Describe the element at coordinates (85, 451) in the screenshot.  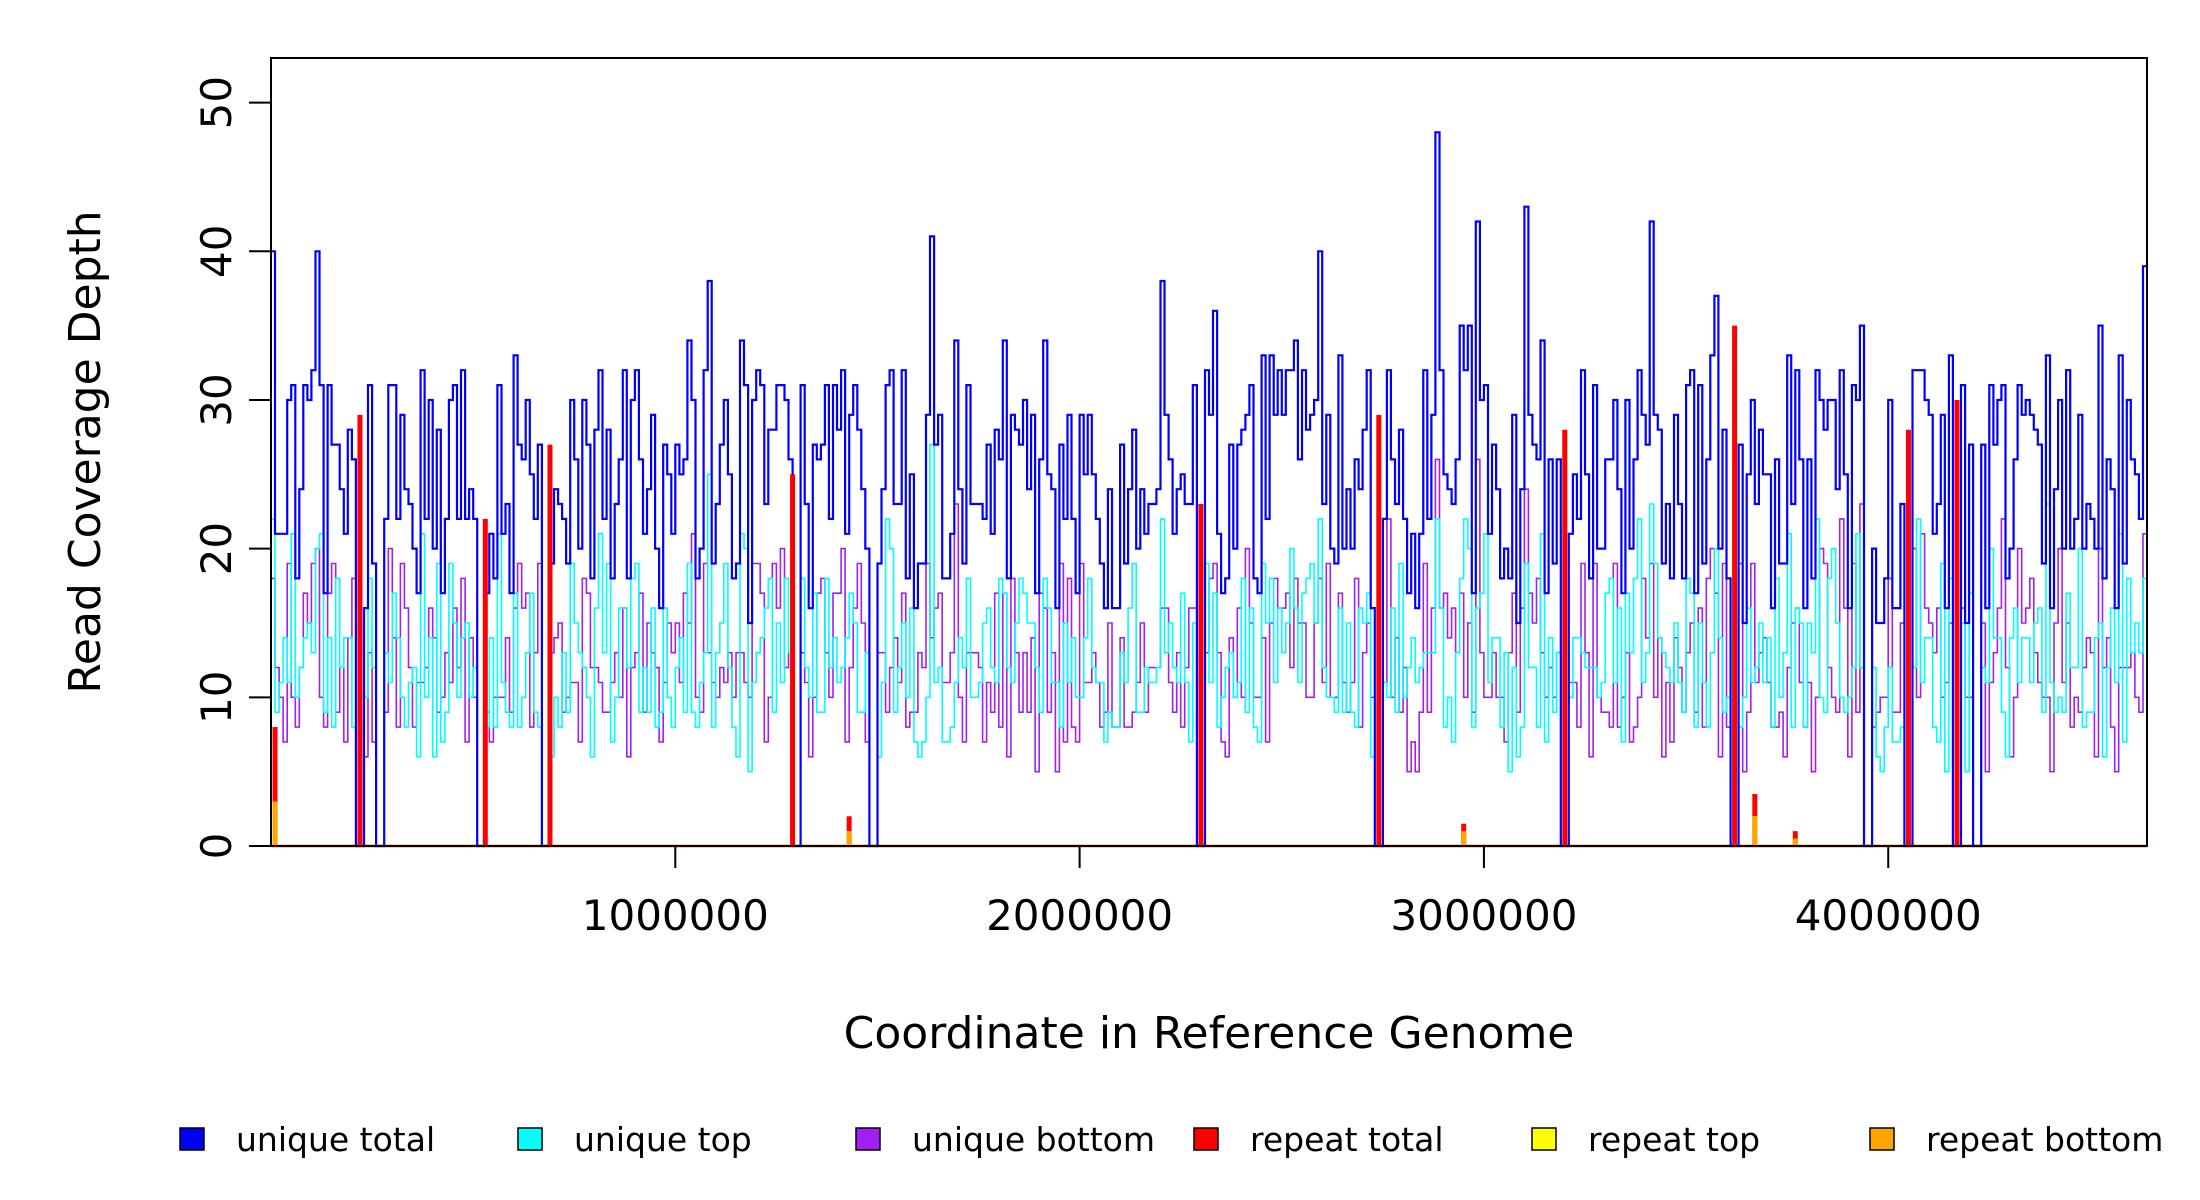
I see `y-axis-title: Read Coverage Depth` at that location.